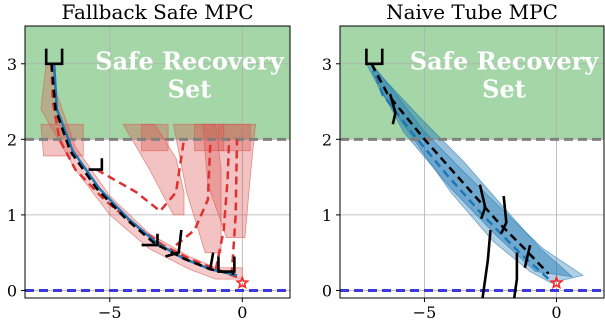 The height and width of the screenshot is (326, 605). What do you see at coordinates (157, 12) in the screenshot?
I see `chart-title: Fallback Safe MPC` at bounding box center [157, 12].